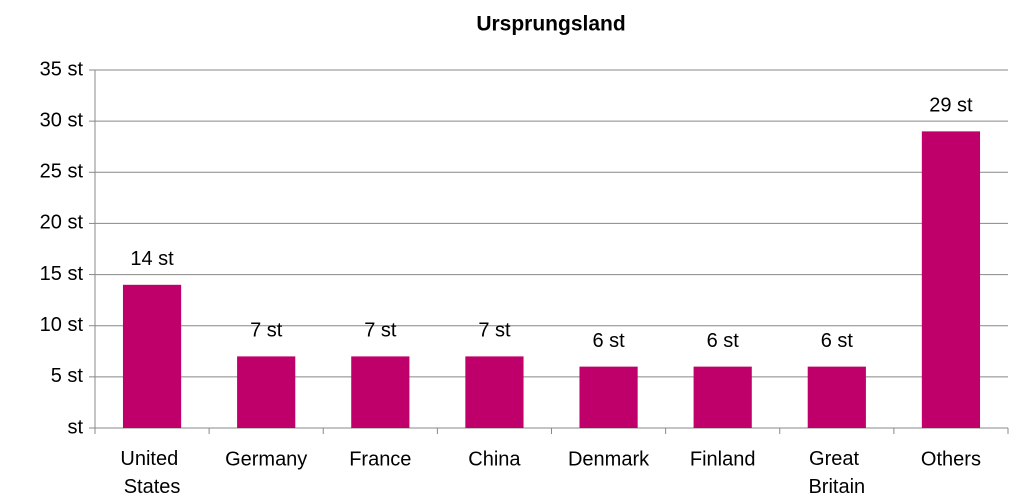 Image resolution: width=1017 pixels, height=499 pixels. I want to click on y-tick-label: 20 st, so click(62, 223).